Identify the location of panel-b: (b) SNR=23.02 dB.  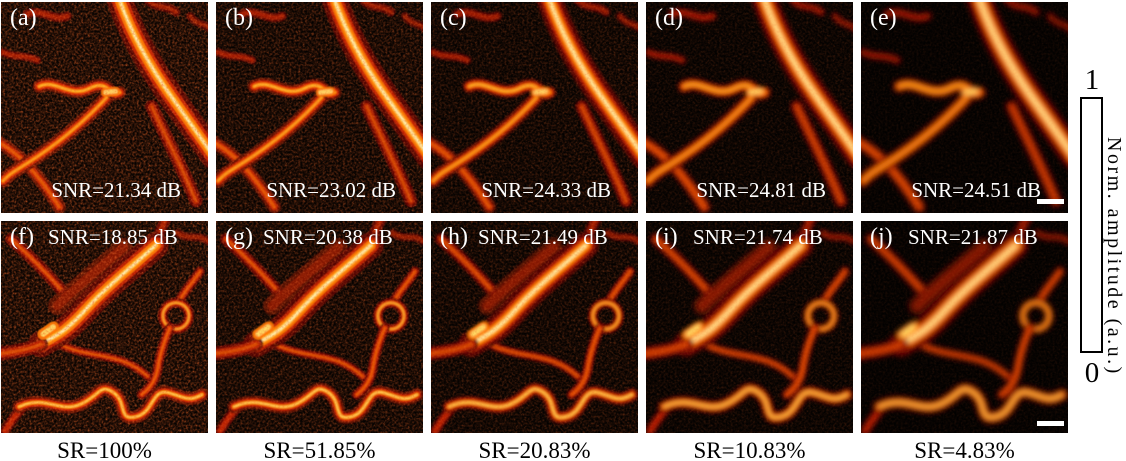
(319, 107).